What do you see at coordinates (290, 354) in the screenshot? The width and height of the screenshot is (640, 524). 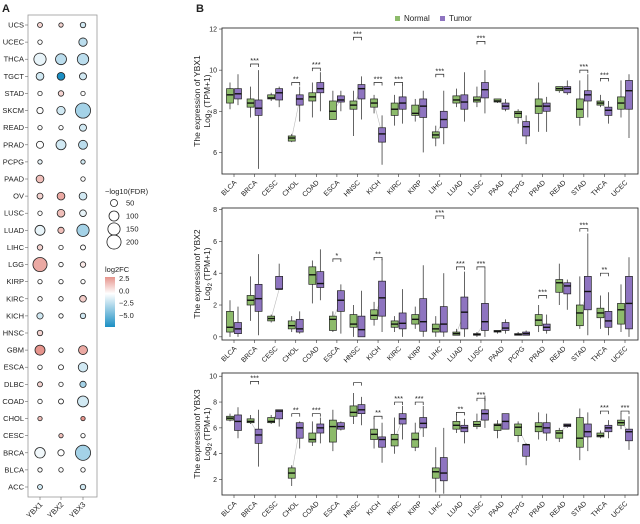 I see `x-tick-label: CHOL` at bounding box center [290, 354].